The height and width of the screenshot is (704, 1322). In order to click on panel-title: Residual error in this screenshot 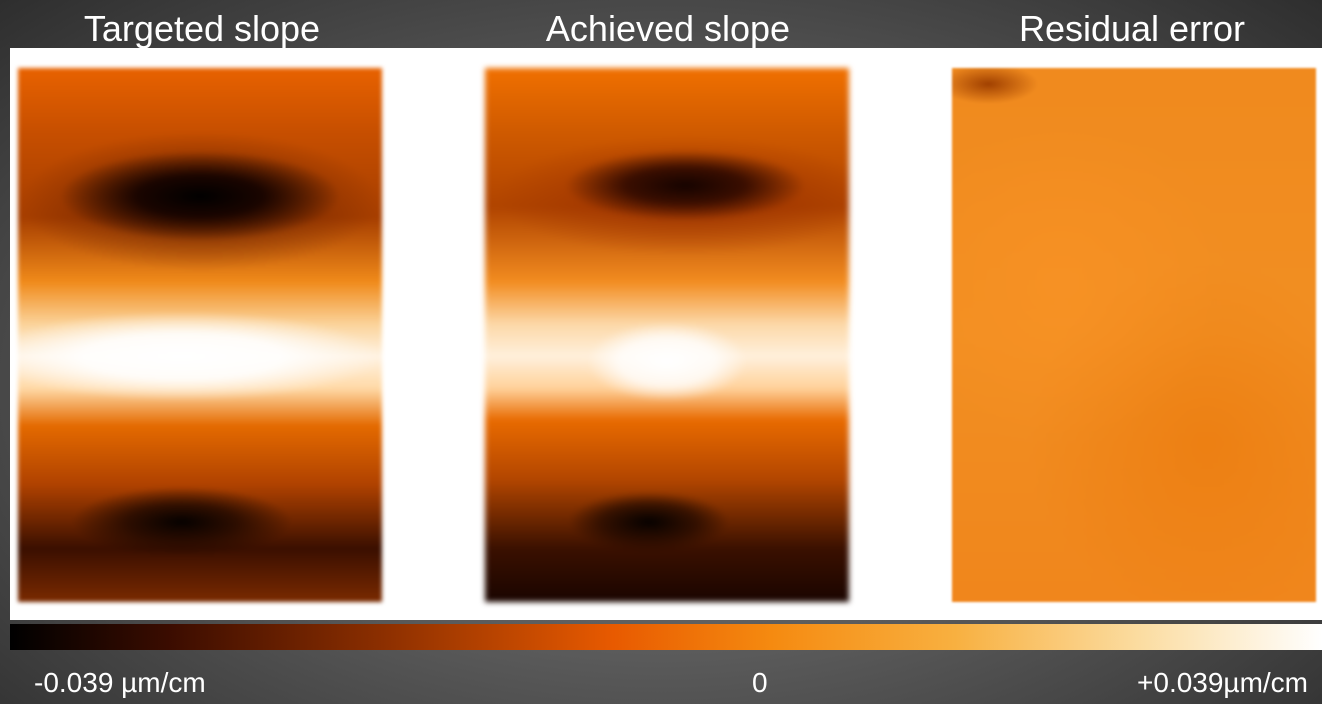, I will do `click(1132, 28)`.